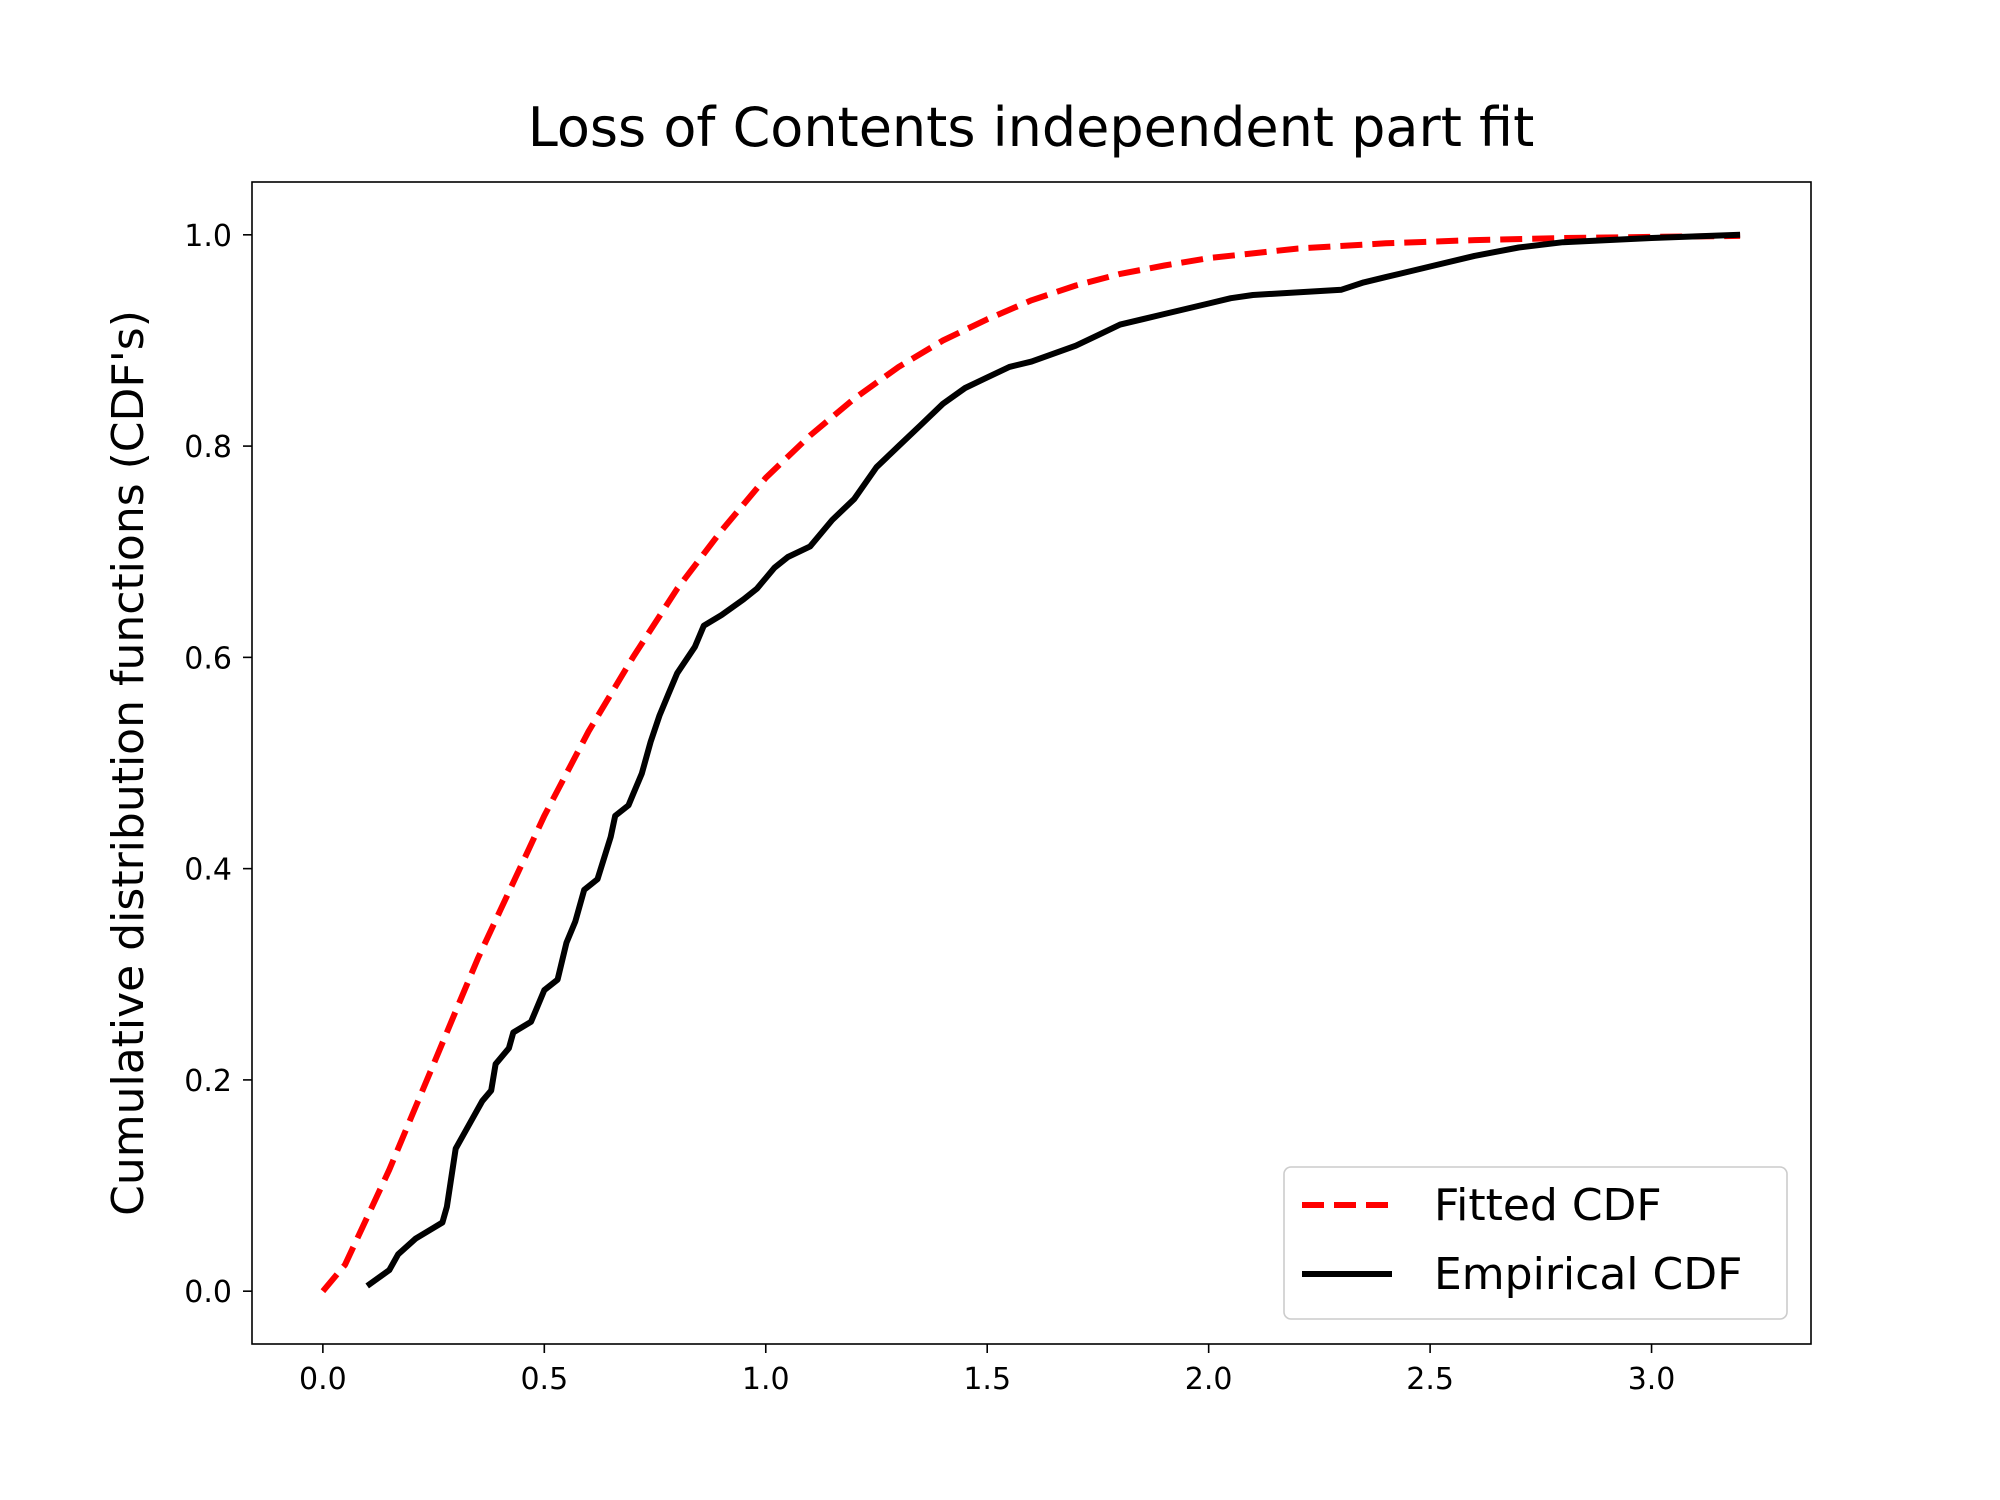 The height and width of the screenshot is (1500, 2000). I want to click on legend-fitted-cdf-label: Fitted CDF, so click(1548, 1205).